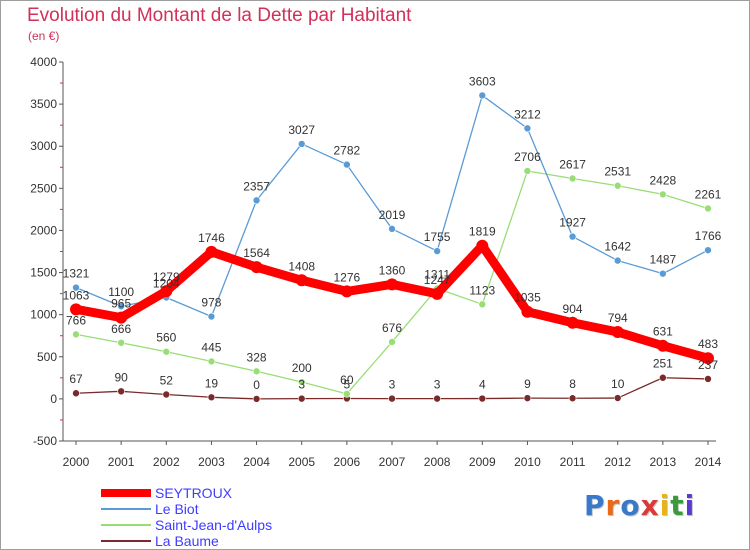 This screenshot has height=550, width=750. What do you see at coordinates (663, 332) in the screenshot?
I see `data-label: 631` at bounding box center [663, 332].